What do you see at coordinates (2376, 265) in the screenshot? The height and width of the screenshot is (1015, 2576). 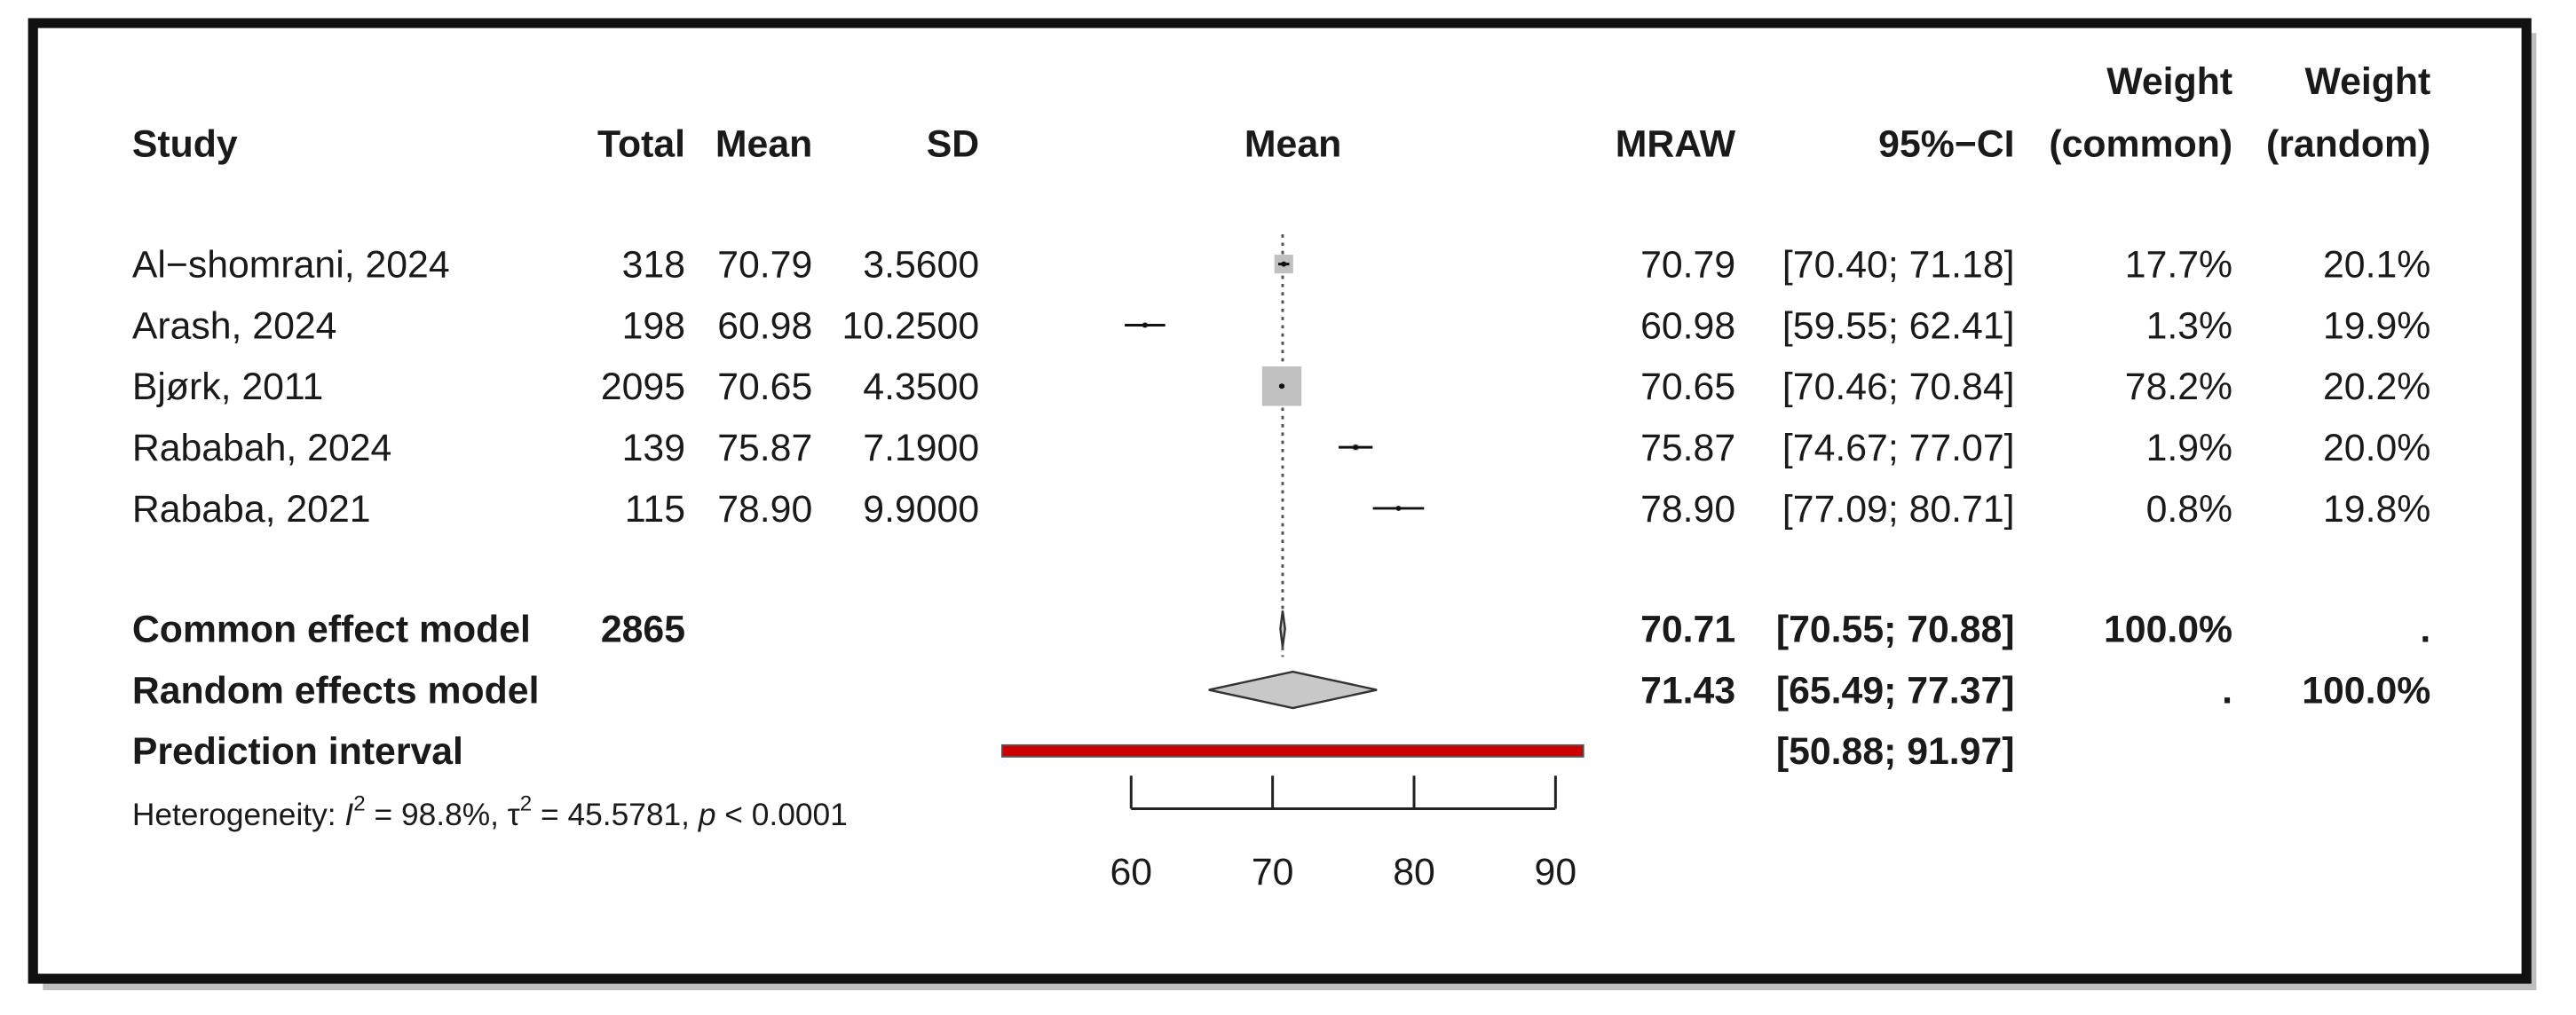 I see `study-weight-random: 20.1%` at bounding box center [2376, 265].